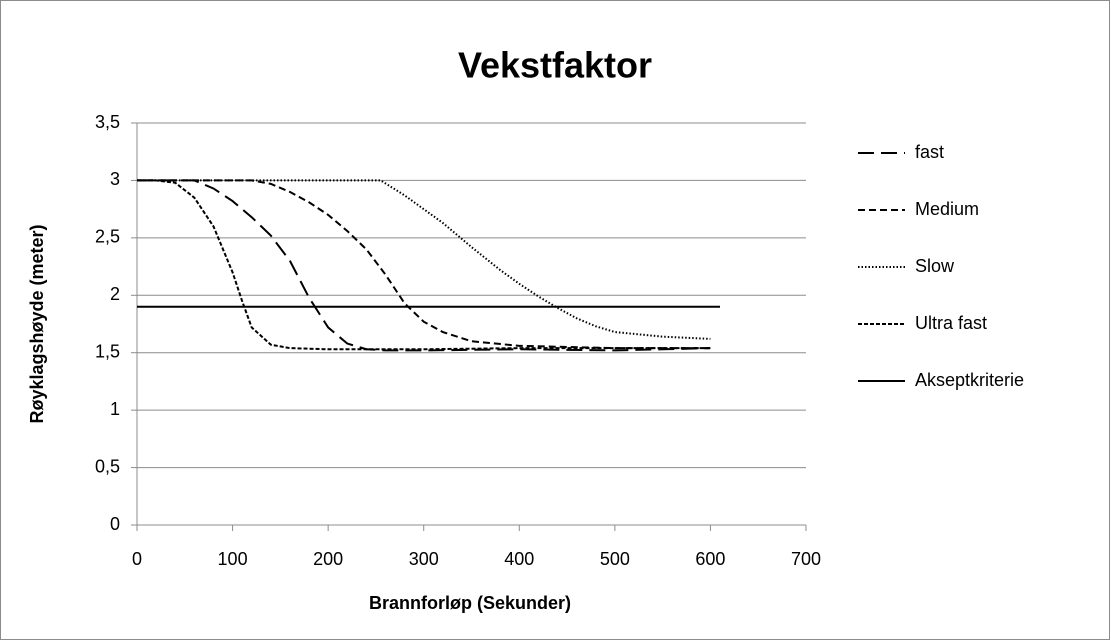 This screenshot has width=1111, height=641. What do you see at coordinates (424, 559) in the screenshot?
I see `x-tick-label: 300` at bounding box center [424, 559].